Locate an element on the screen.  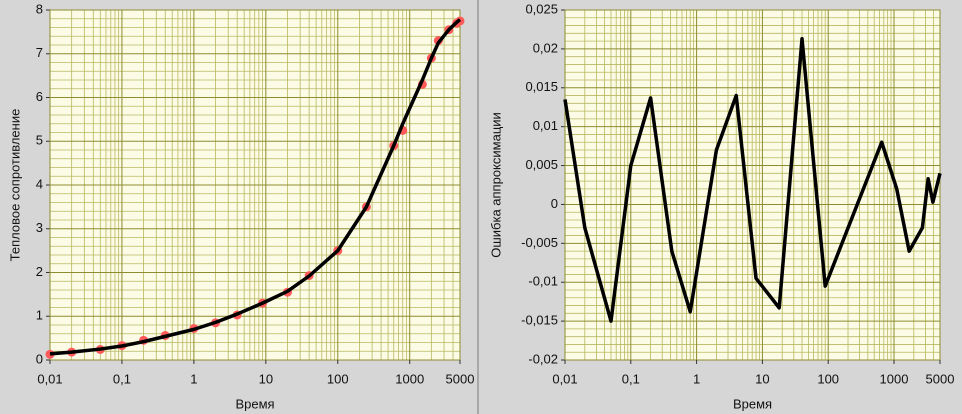
y-tick-label: 0,02 is located at coordinates (545, 47).